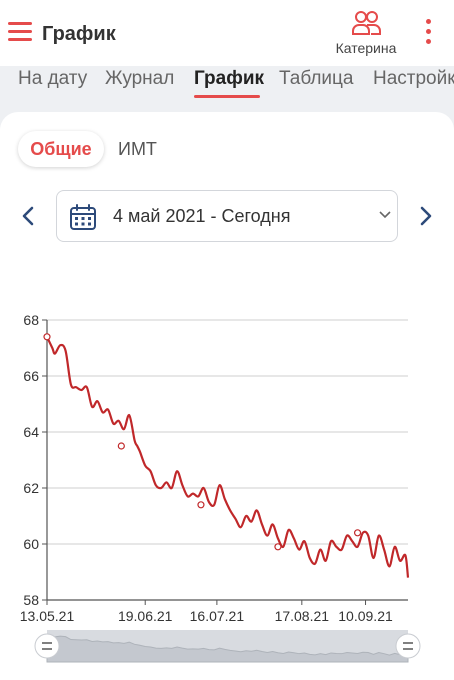 Image resolution: width=454 pixels, height=680 pixels. Describe the element at coordinates (31, 544) in the screenshot. I see `y-tick-label: 60` at that location.